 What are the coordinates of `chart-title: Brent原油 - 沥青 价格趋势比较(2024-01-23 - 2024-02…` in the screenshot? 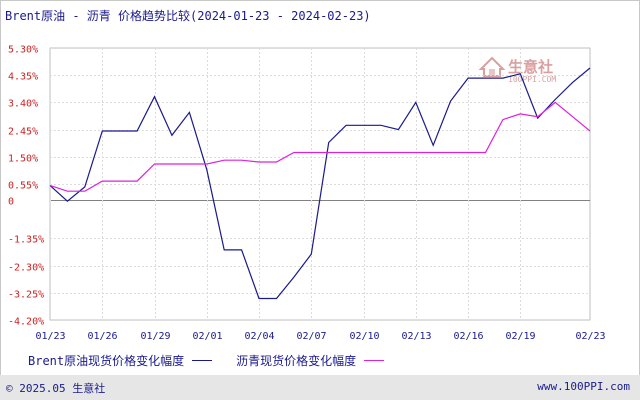 It's located at (188, 16).